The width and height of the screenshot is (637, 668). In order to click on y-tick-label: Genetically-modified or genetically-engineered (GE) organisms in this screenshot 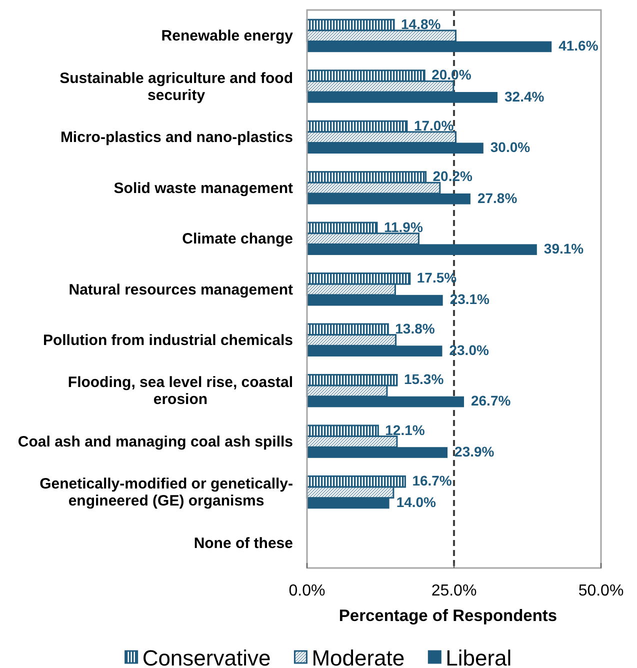, I will do `click(167, 493)`.